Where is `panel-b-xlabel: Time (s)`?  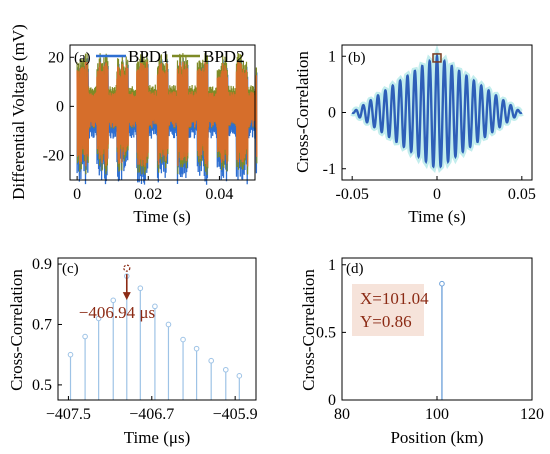 panel-b-xlabel: Time (s) is located at coordinates (436, 216).